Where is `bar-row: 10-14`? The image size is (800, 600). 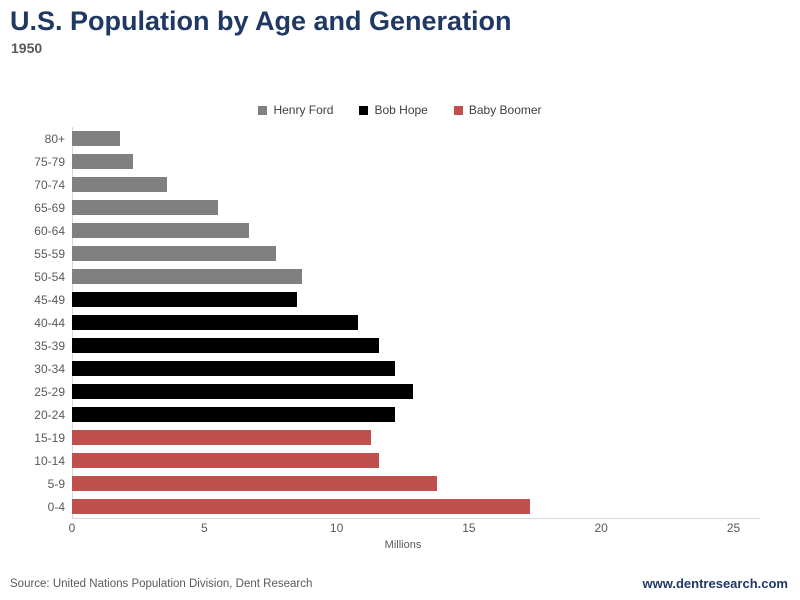 bar-row: 10-14 is located at coordinates (400, 460).